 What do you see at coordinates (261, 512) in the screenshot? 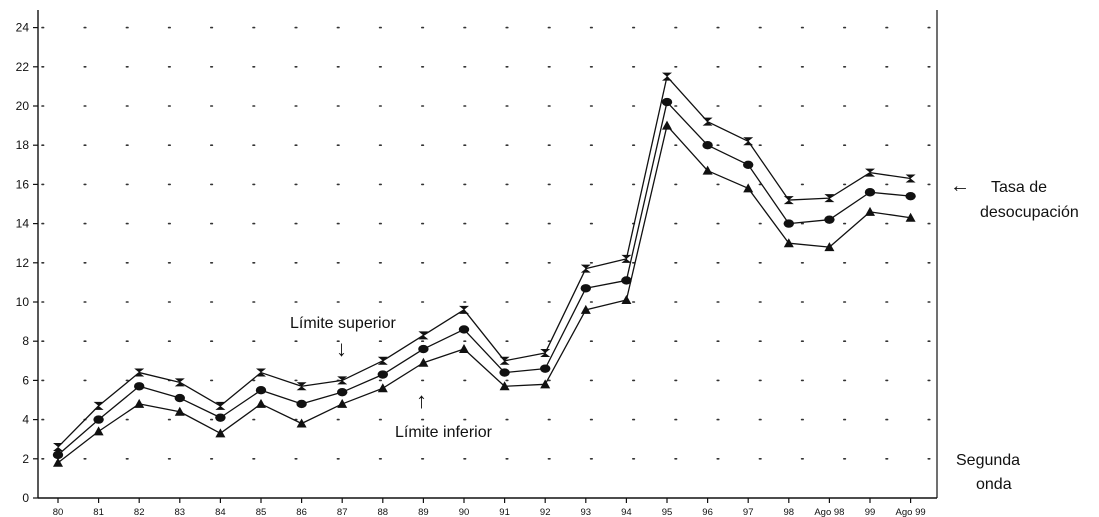
I see `x-tick-label: 85` at bounding box center [261, 512].